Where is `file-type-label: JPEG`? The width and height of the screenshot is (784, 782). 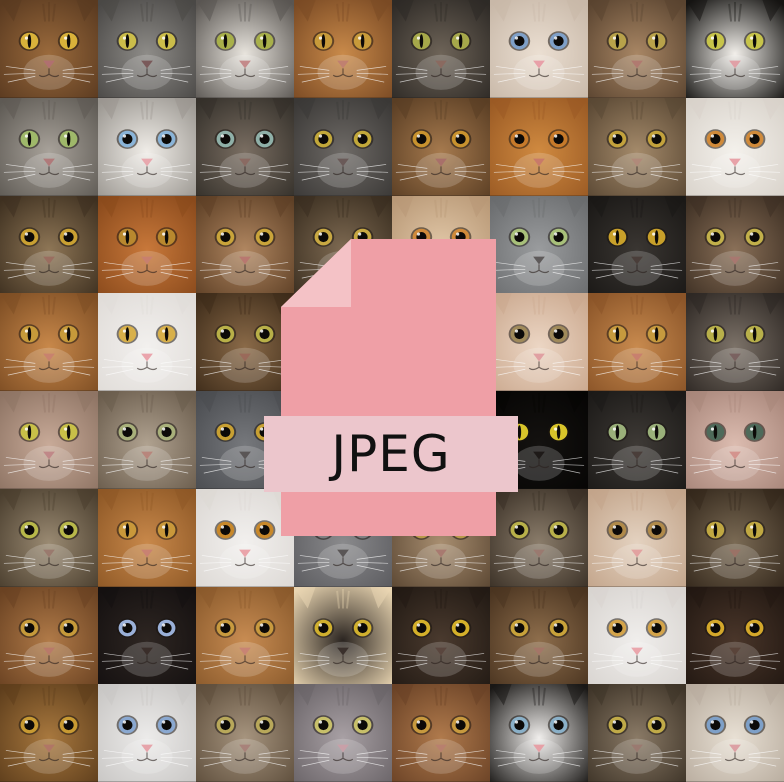
file-type-label: JPEG is located at coordinates (391, 454).